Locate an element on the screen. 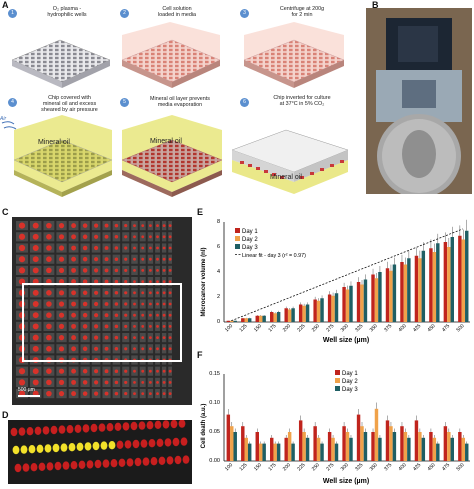  x-tick-label-400: 400 is located at coordinates (403, 328).